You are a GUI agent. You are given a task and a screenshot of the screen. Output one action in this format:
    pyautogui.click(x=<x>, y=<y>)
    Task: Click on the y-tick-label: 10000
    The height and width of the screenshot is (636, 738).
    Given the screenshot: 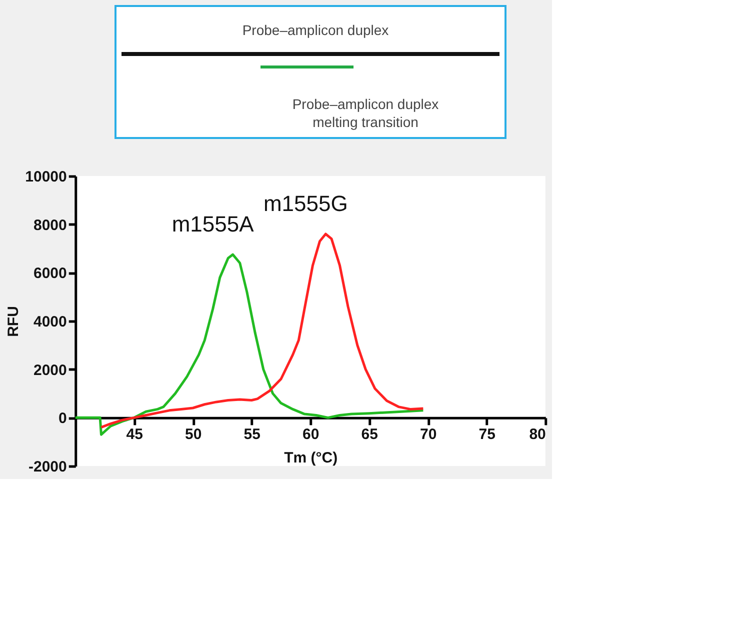 What is the action you would take?
    pyautogui.click(x=46, y=177)
    